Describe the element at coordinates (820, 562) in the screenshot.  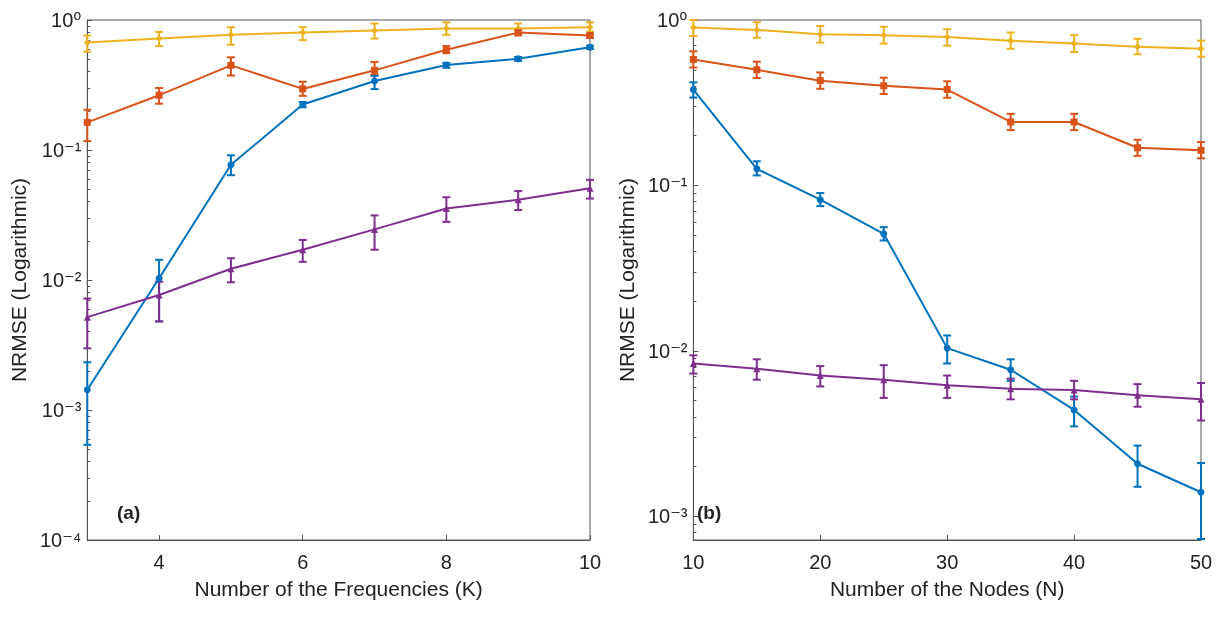
I see `x-tick-label: 20` at that location.